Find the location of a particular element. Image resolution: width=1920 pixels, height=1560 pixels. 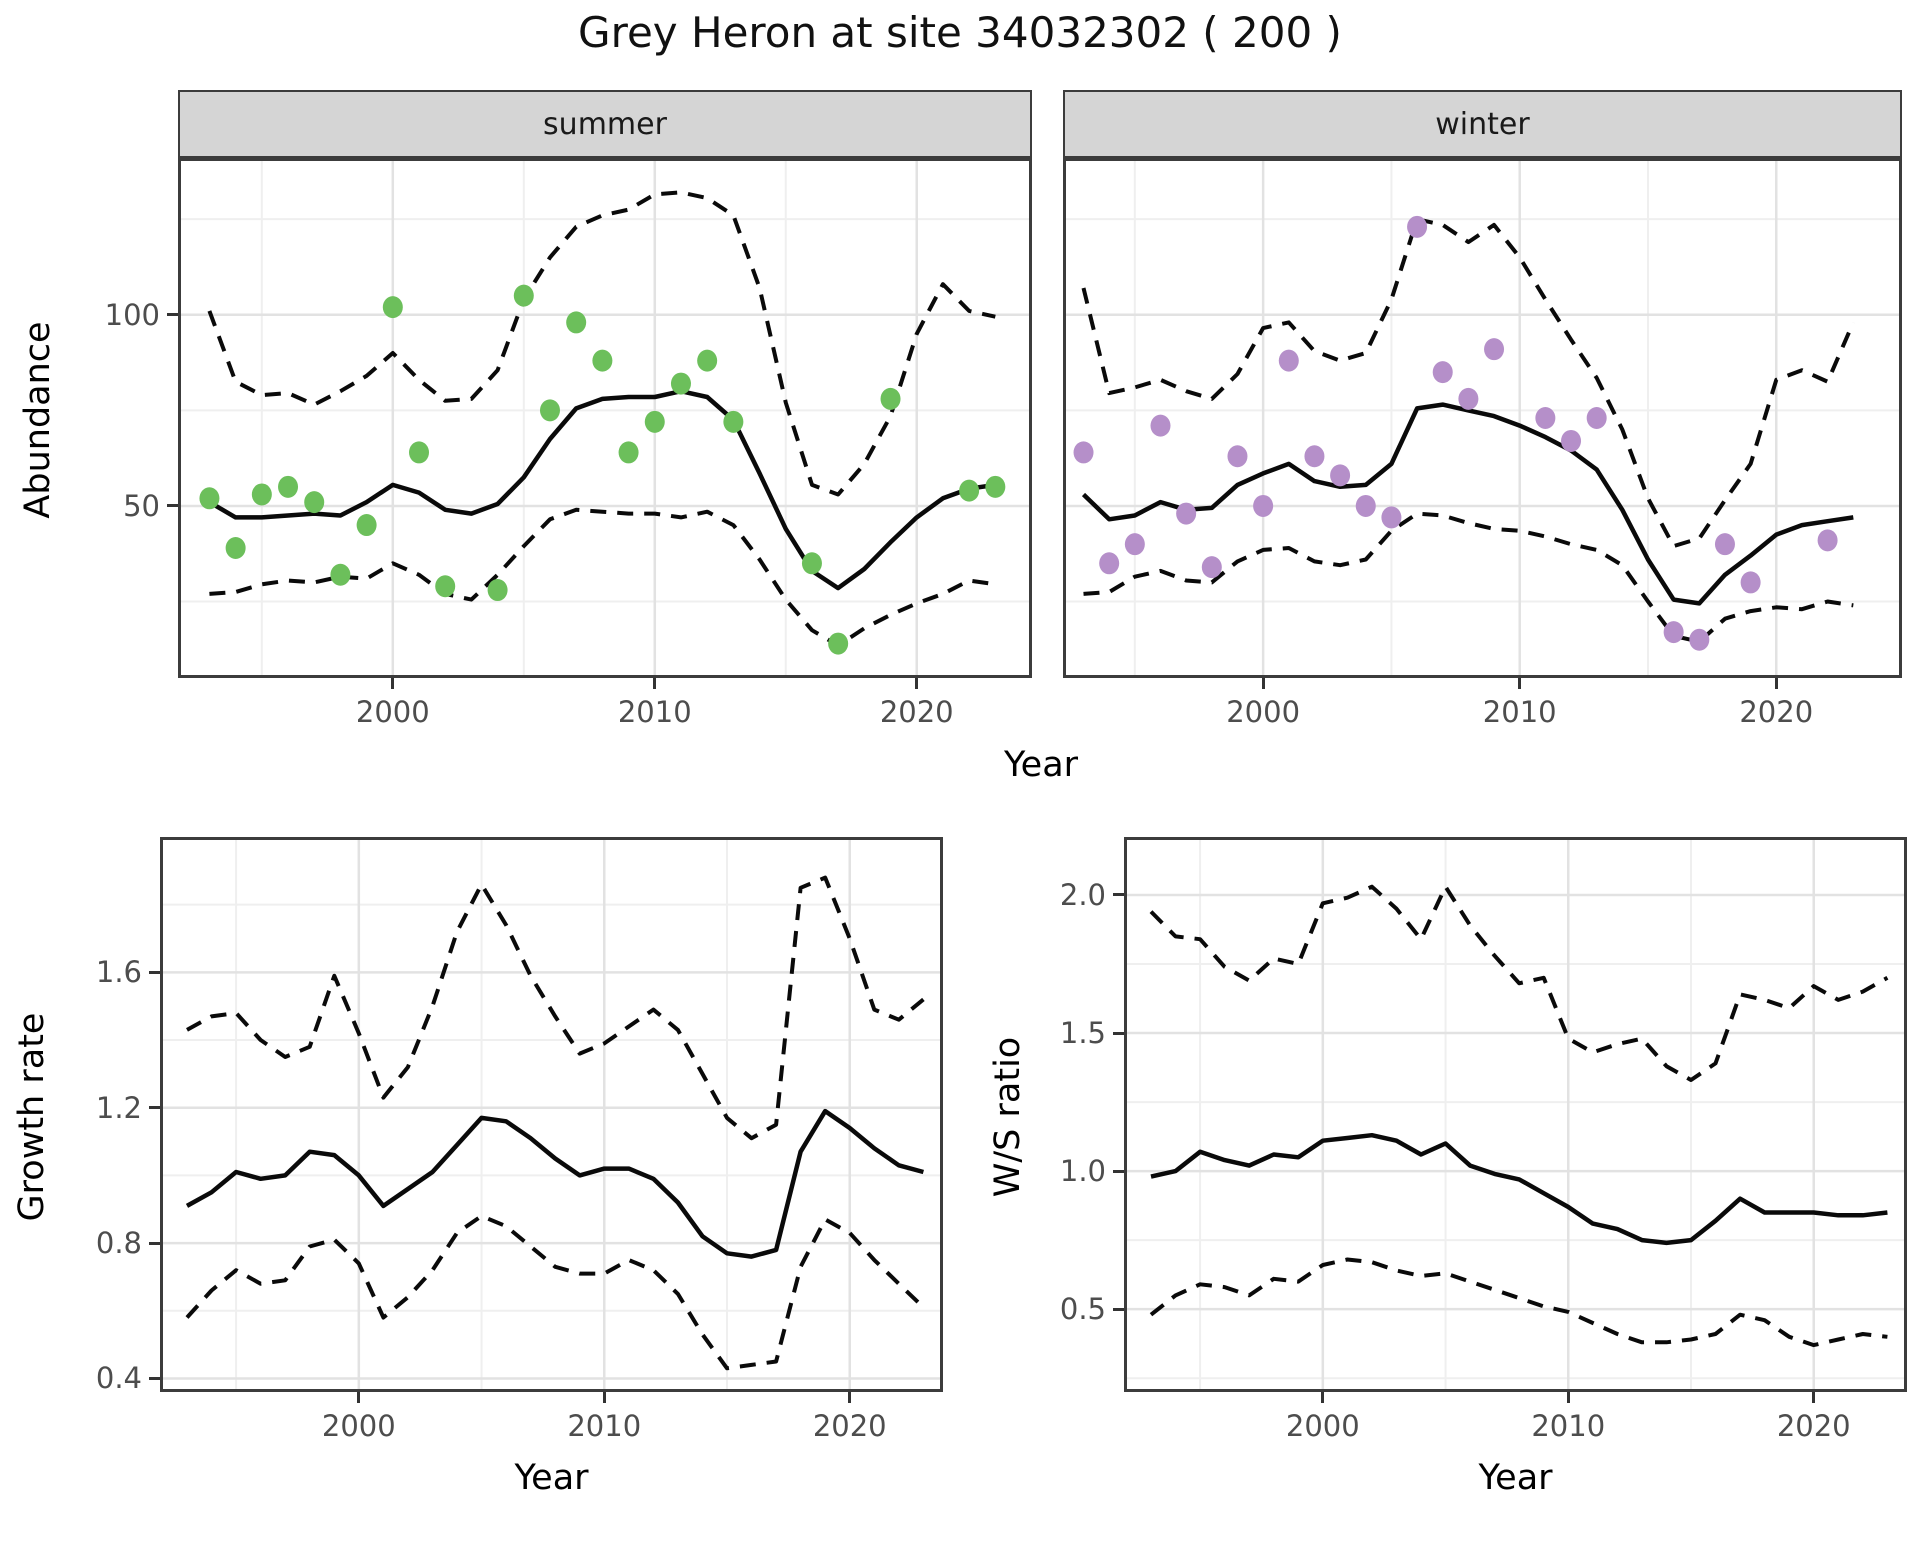

y-tick-label: 1.2 is located at coordinates (118, 1107).